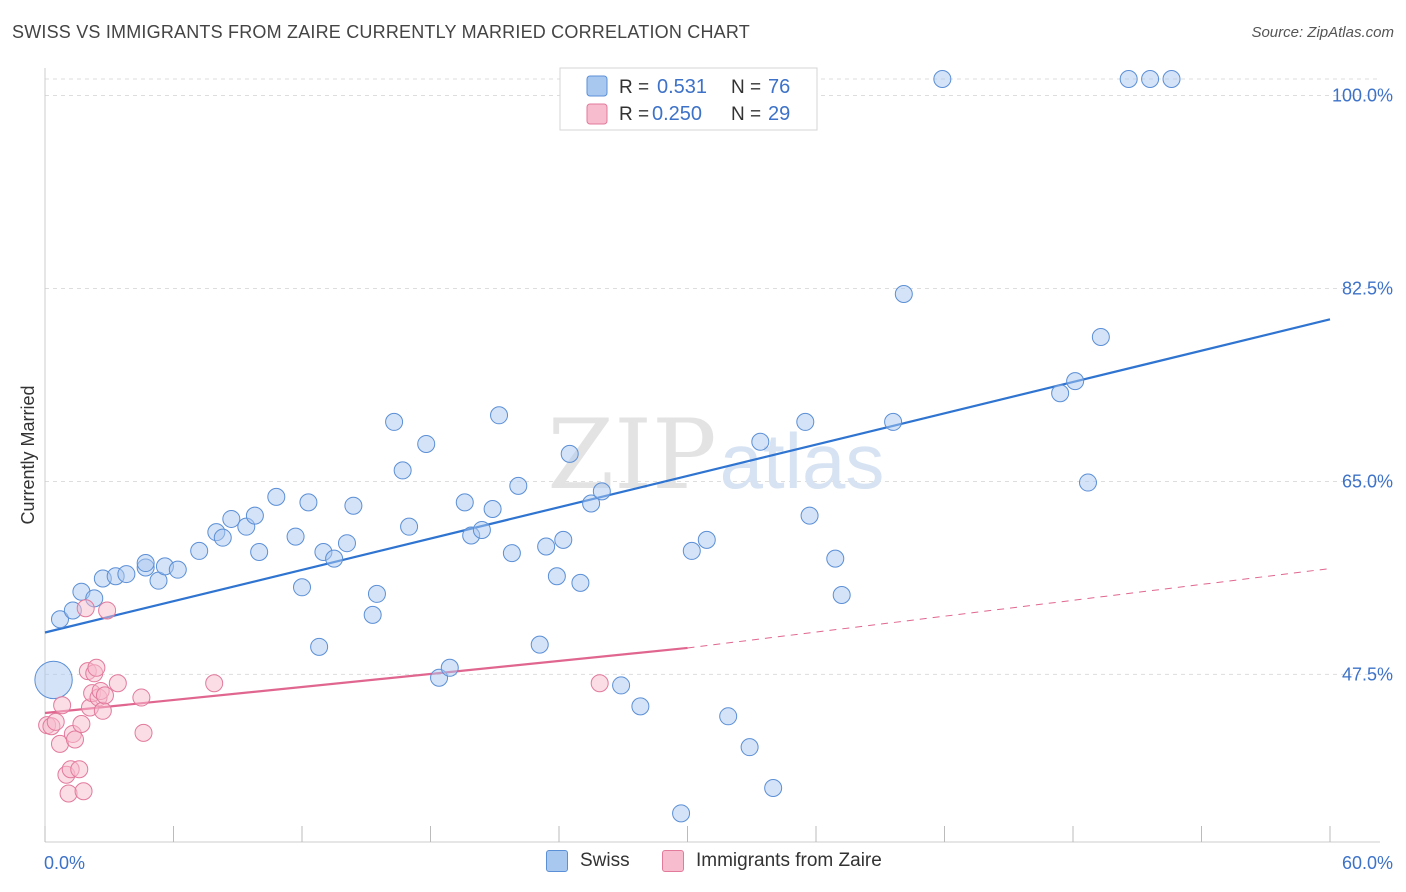  Describe the element at coordinates (746, 114) in the screenshot. I see `legend-n-label-zaire: N =` at that location.